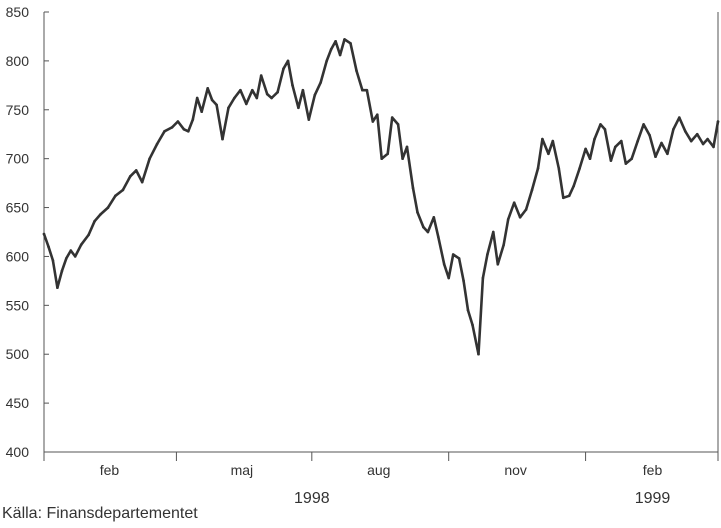 This screenshot has width=721, height=528. I want to click on x-axis: feb maj aug nov feb 1998 1999, so click(381, 479).